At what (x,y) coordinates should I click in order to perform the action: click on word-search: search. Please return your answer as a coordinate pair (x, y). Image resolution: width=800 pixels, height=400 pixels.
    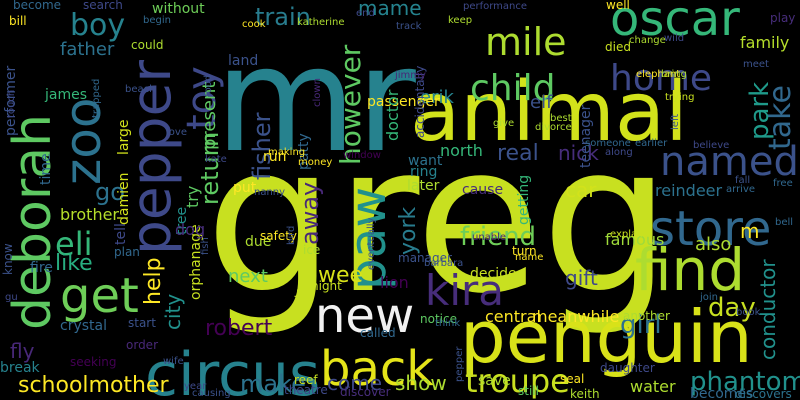
    Looking at the image, I should click on (103, 6).